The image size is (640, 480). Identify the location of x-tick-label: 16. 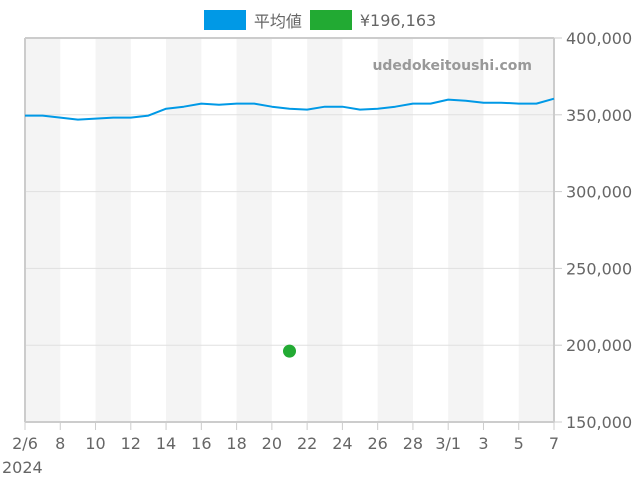
(201, 443).